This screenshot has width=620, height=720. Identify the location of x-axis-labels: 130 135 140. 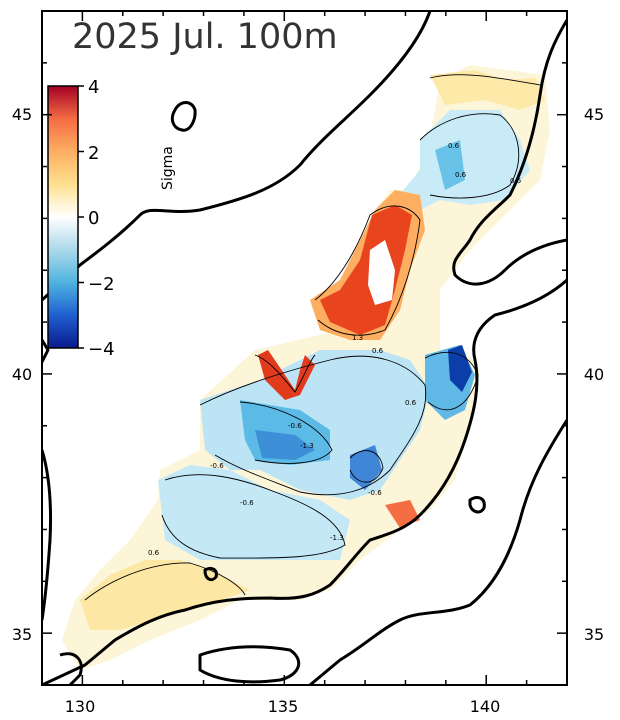
(283, 706).